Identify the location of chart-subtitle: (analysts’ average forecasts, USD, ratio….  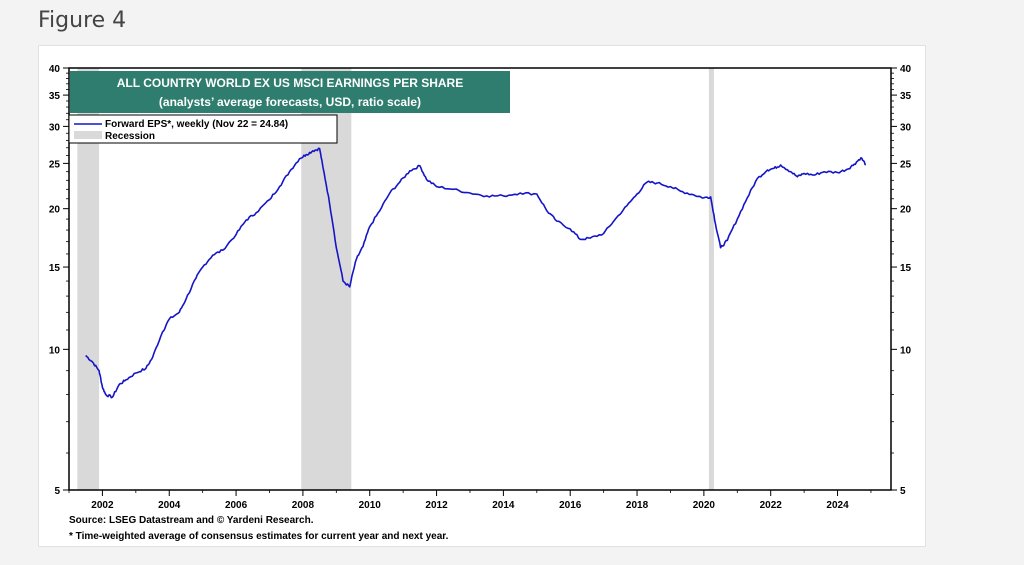
(290, 102).